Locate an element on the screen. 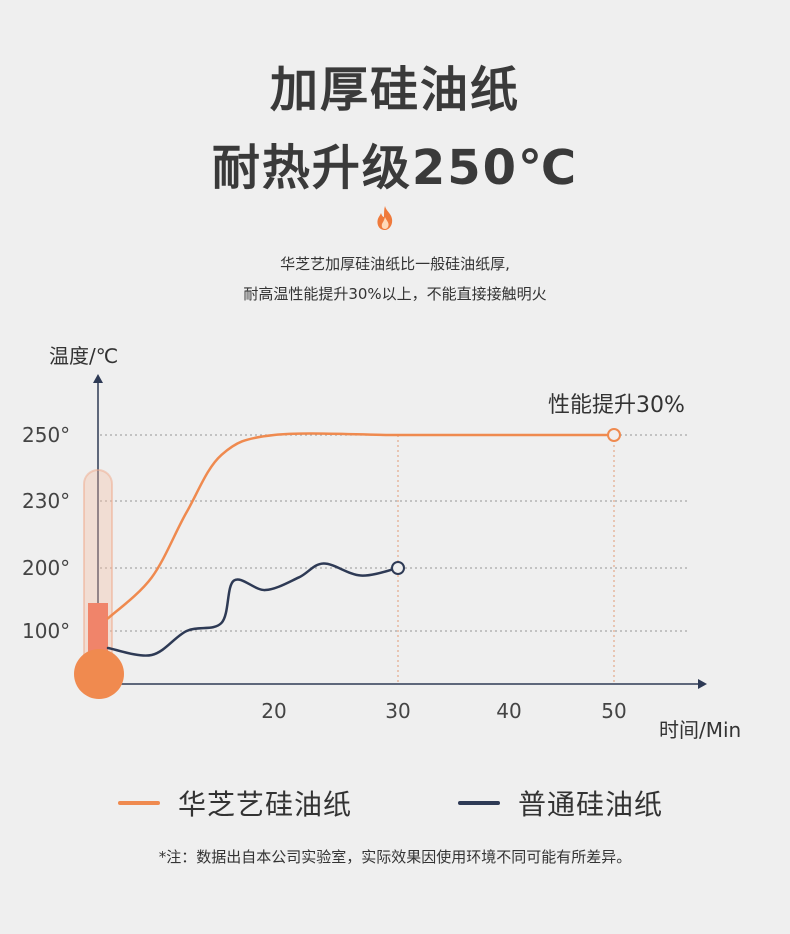  series-huazhiyi-endpoint is located at coordinates (614, 435).